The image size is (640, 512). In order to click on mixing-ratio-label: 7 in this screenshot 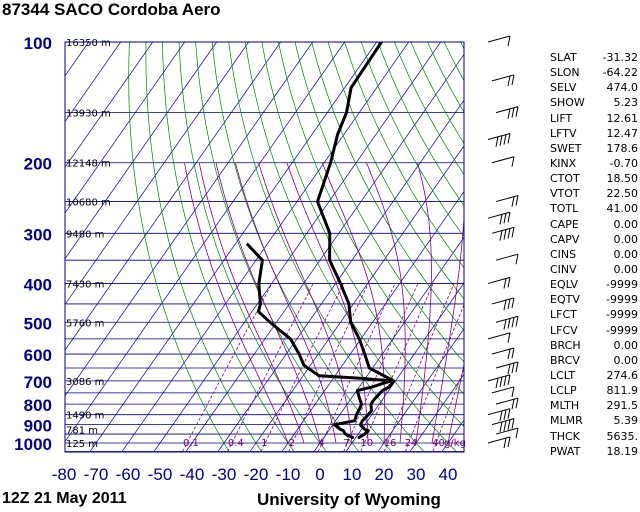, I will do `click(346, 443)`.